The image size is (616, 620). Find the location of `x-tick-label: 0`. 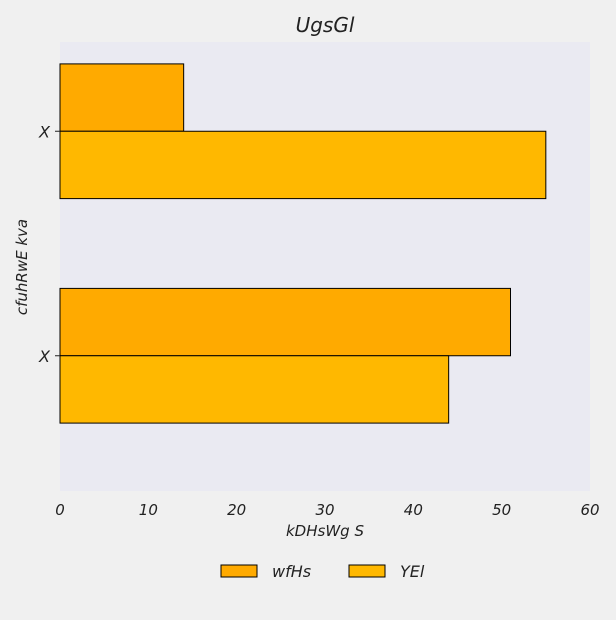

x-tick-label: 0 is located at coordinates (60, 510).